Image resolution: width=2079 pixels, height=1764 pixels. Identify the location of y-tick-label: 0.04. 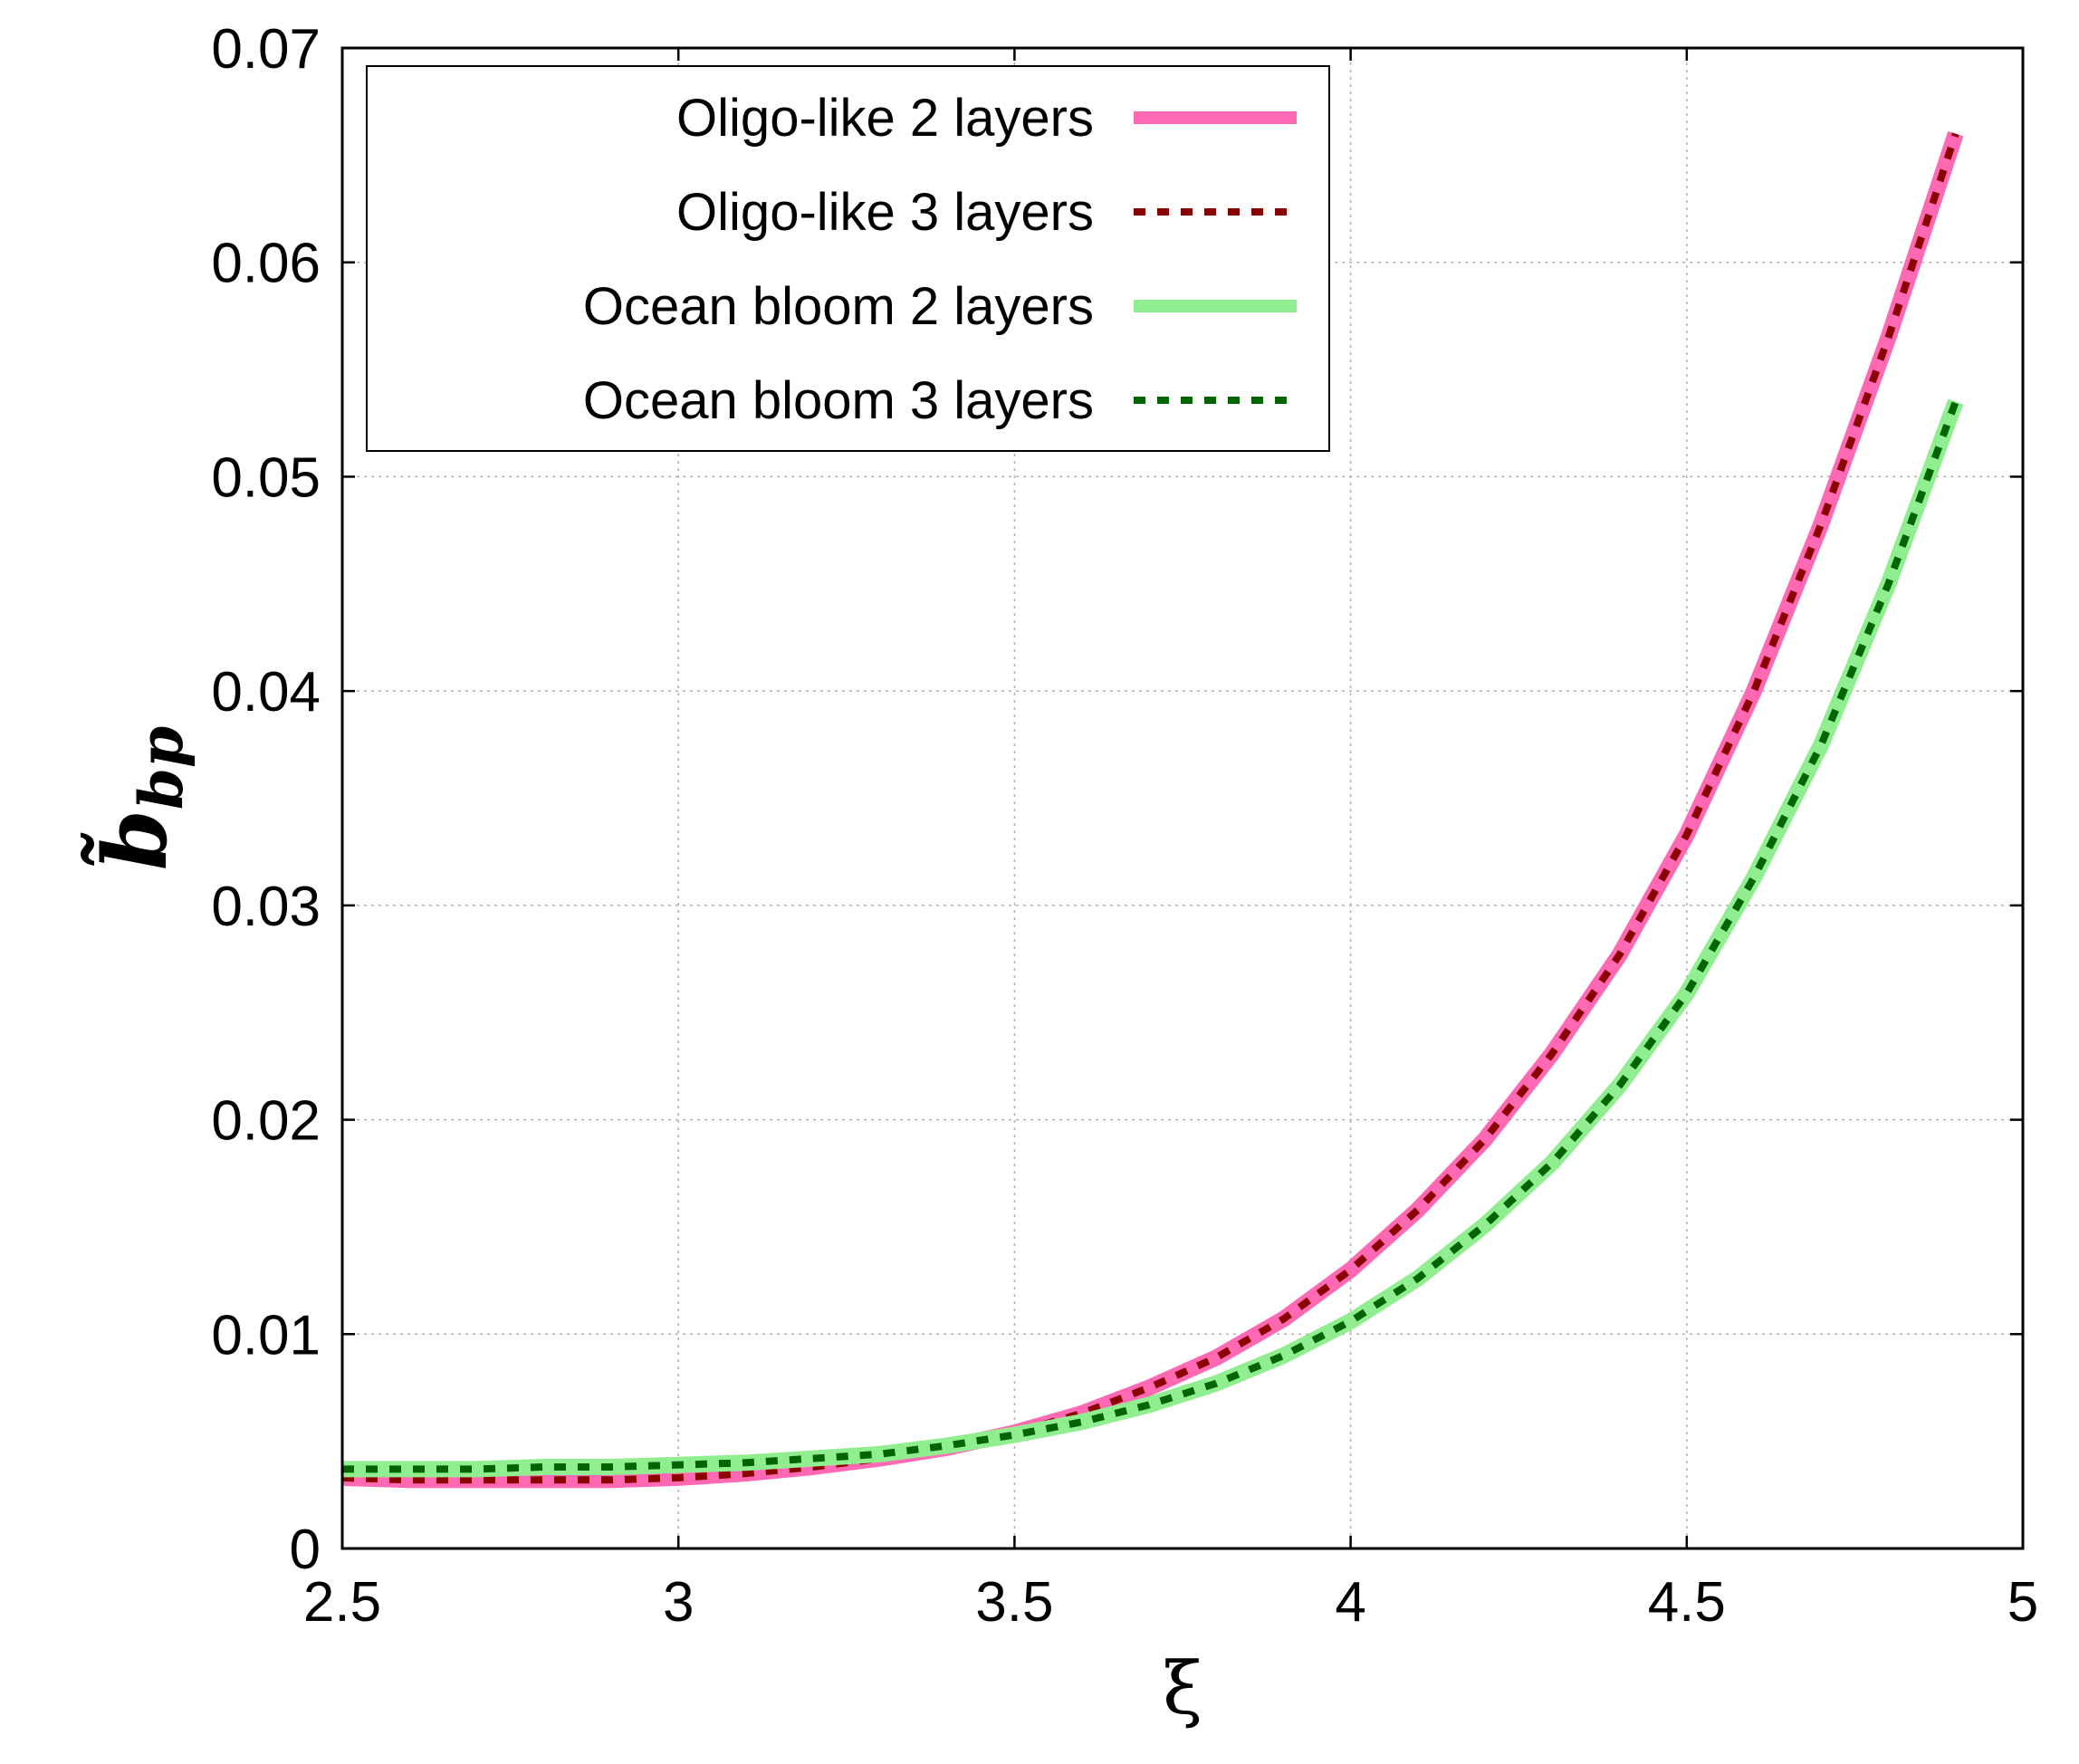
(266, 693).